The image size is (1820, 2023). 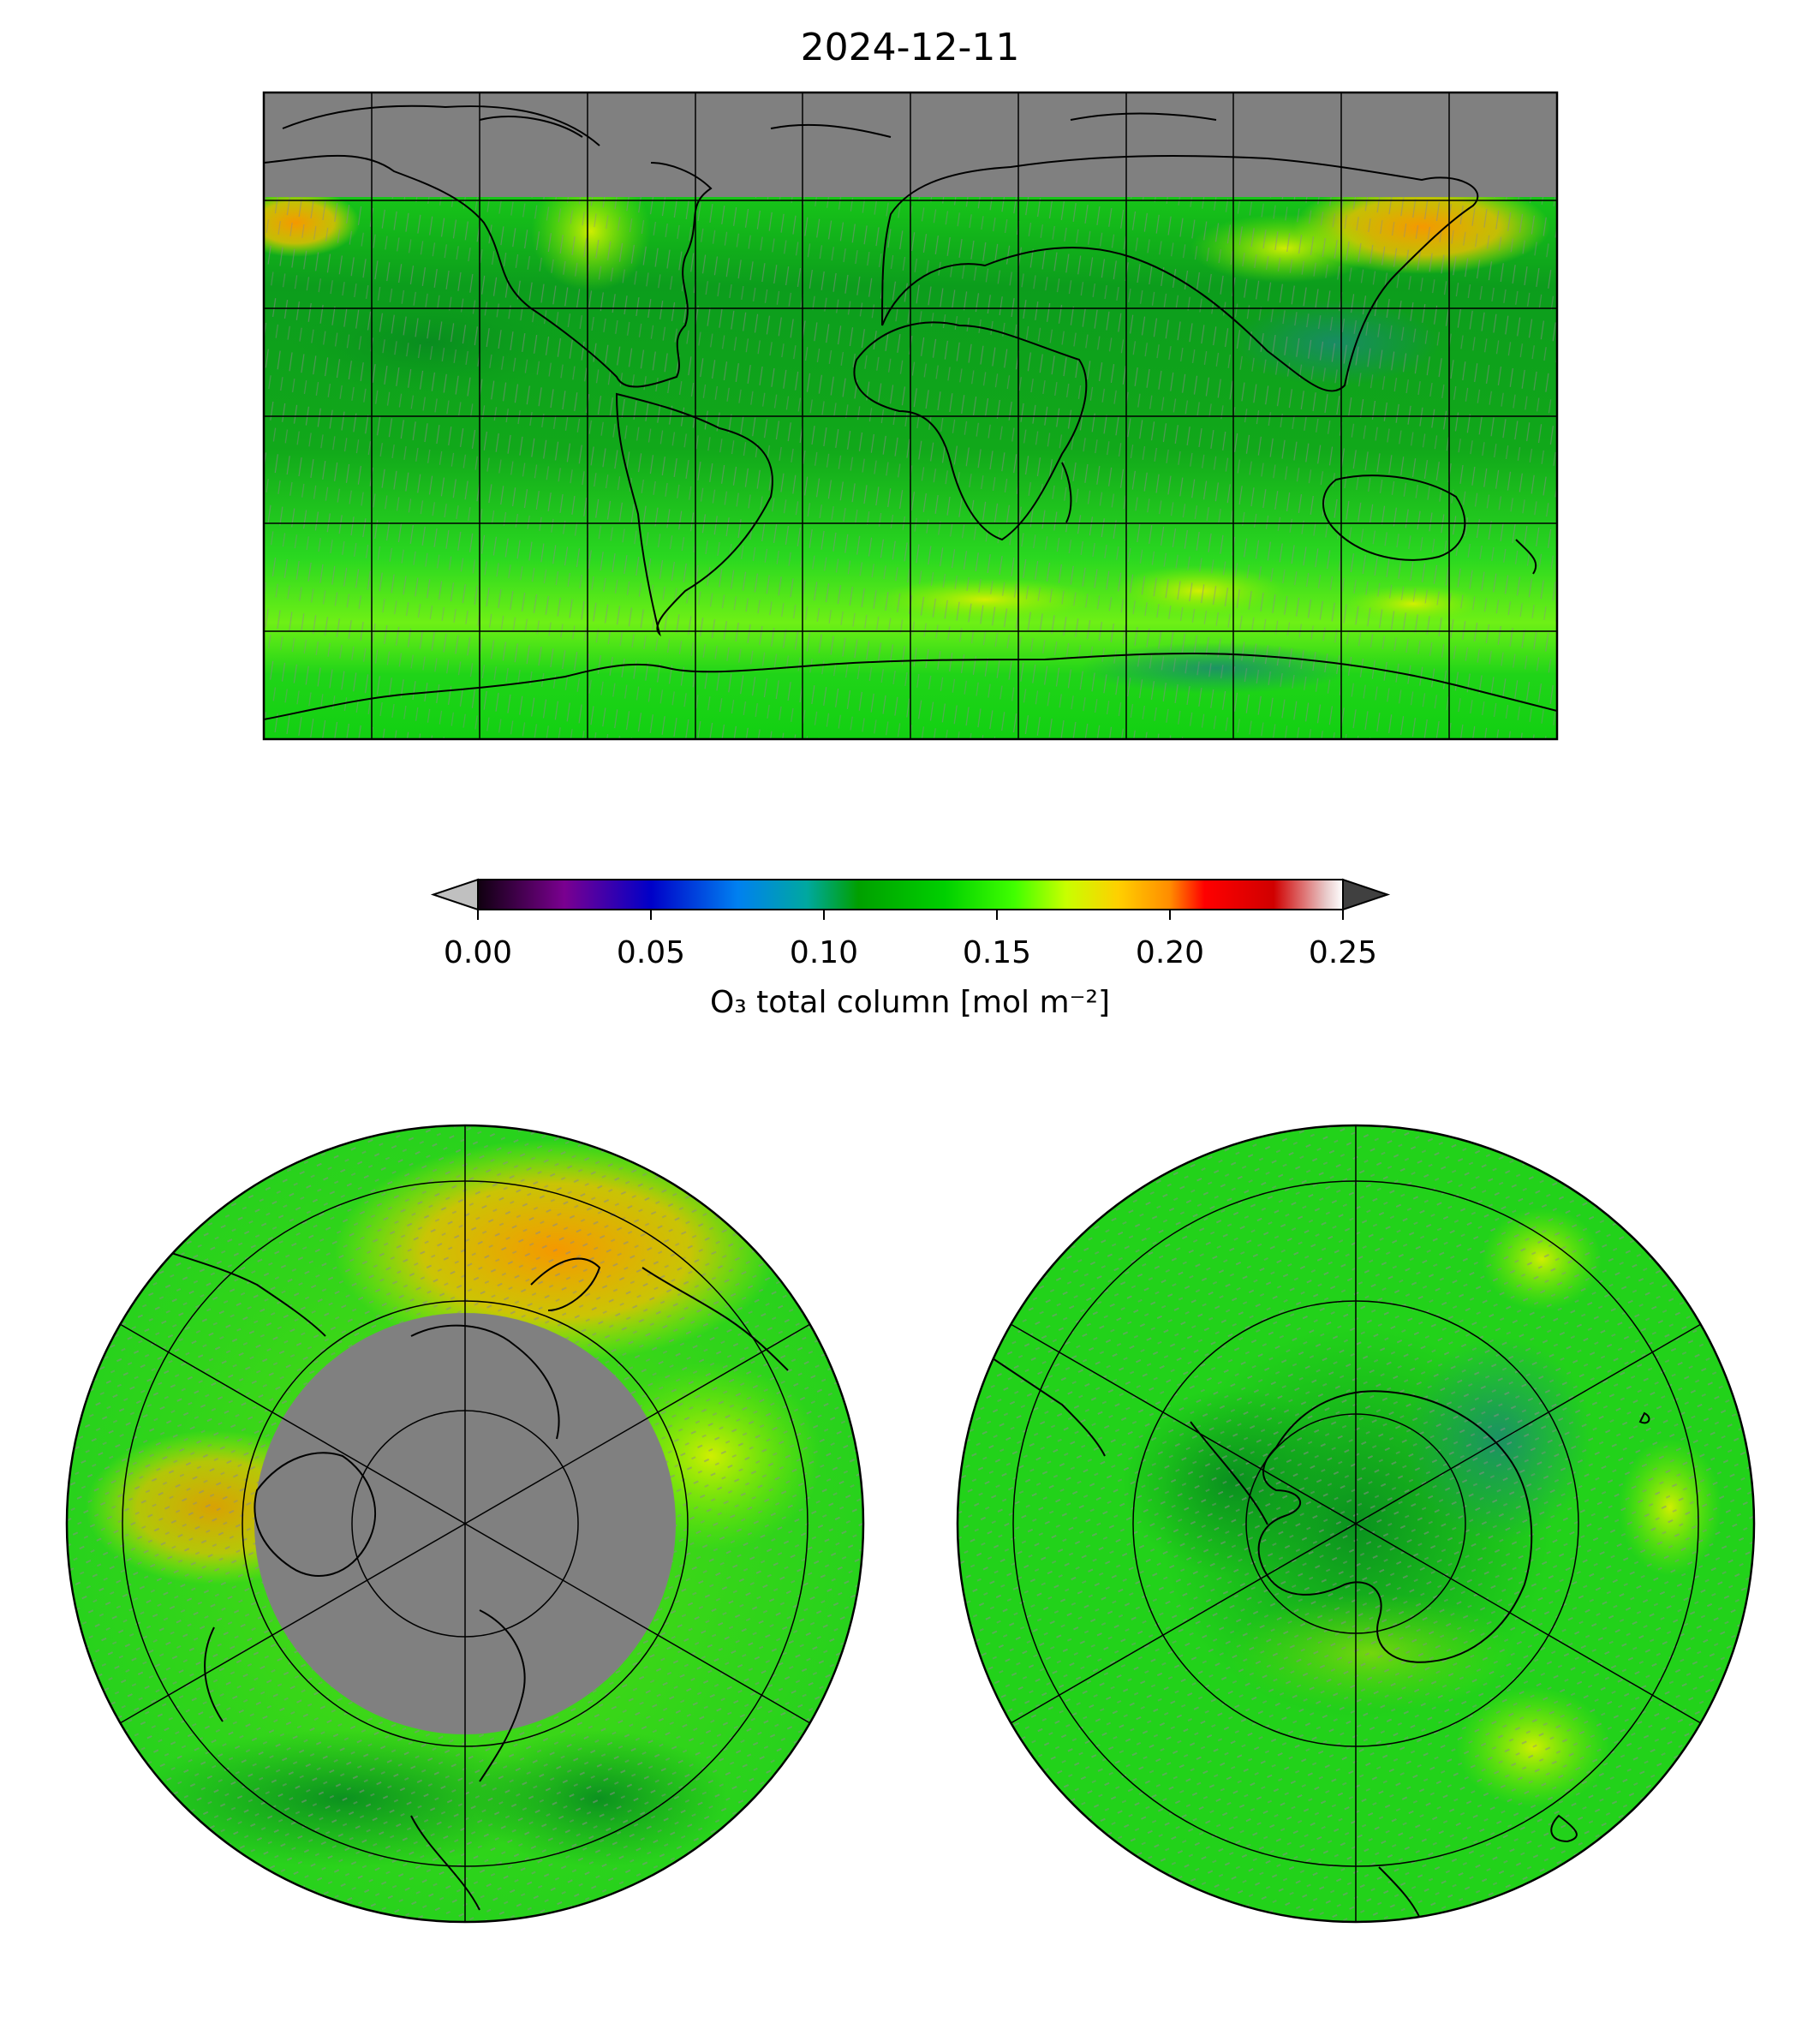 What do you see at coordinates (1343, 953) in the screenshot?
I see `colorbar-tick-label: 0.25` at bounding box center [1343, 953].